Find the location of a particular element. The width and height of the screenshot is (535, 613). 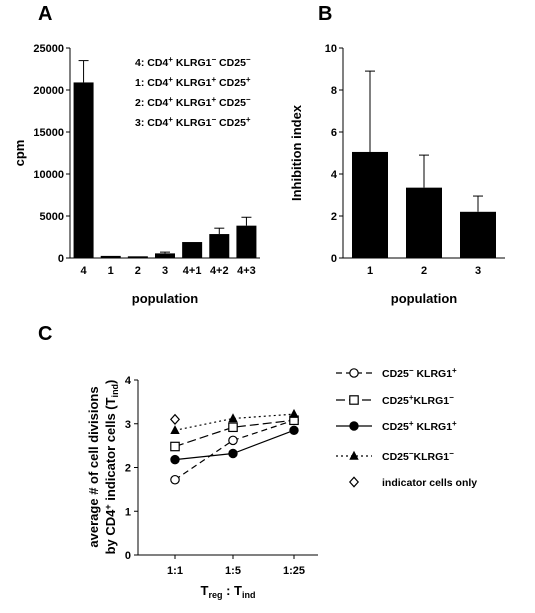

x-tick-label: 1:25 is located at coordinates (294, 571).